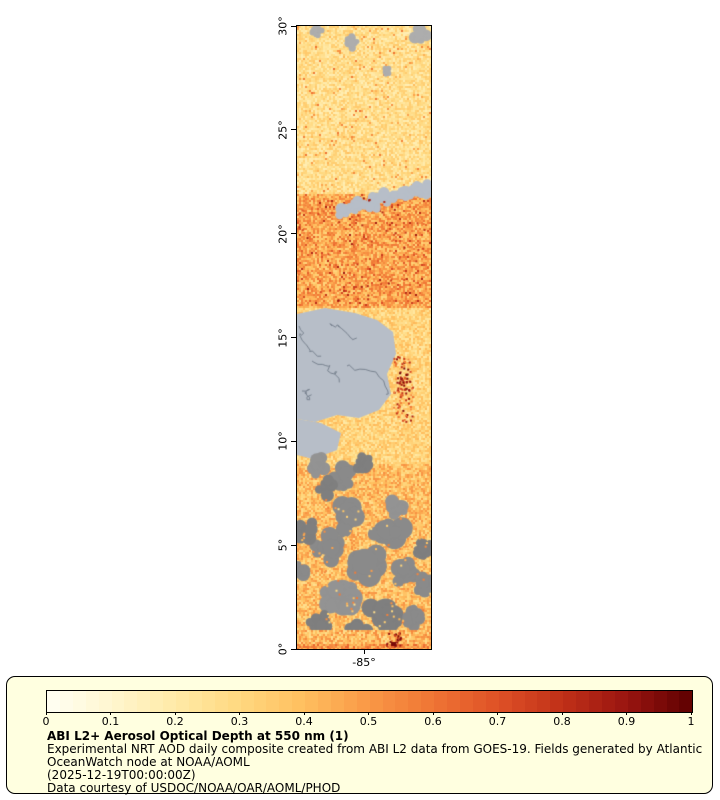 The width and height of the screenshot is (720, 800). What do you see at coordinates (364, 651) in the screenshot?
I see `longitude-tick-mark` at bounding box center [364, 651].